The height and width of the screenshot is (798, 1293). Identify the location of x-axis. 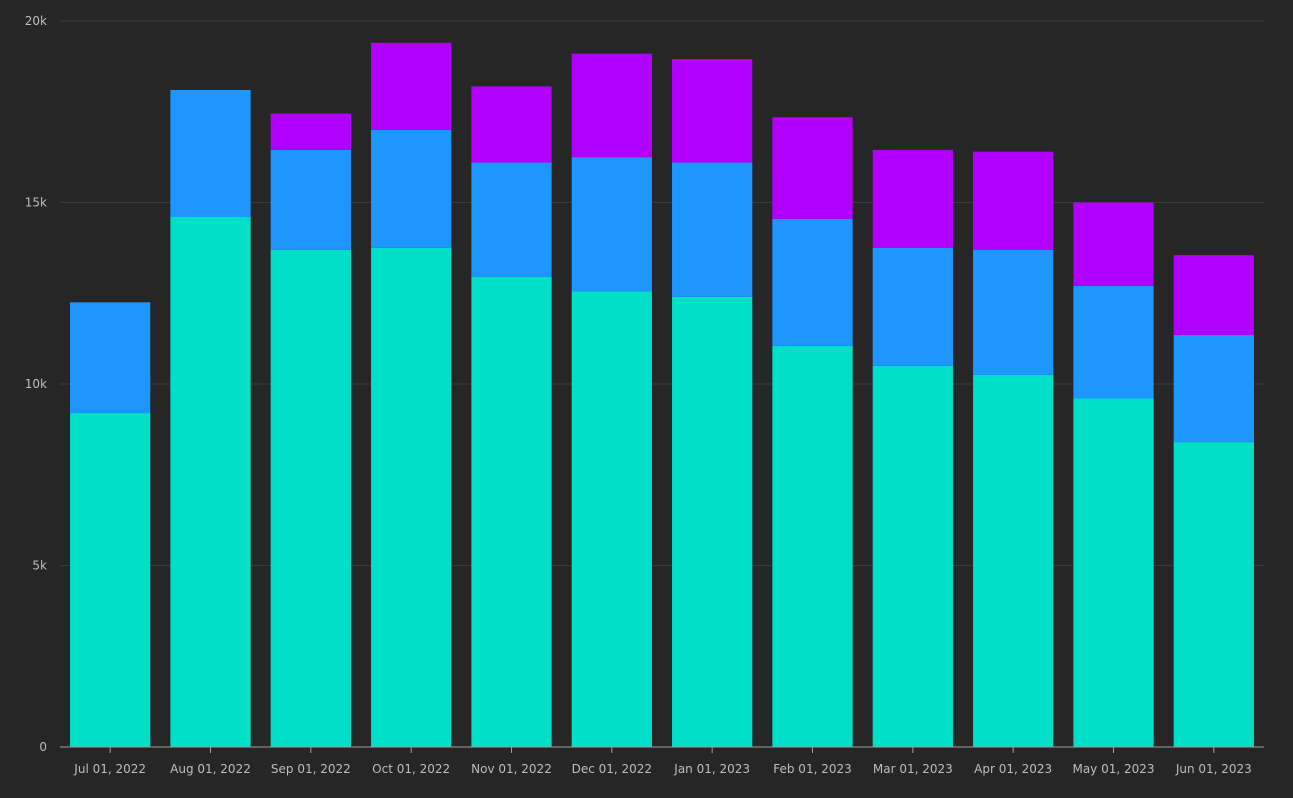
(662, 749).